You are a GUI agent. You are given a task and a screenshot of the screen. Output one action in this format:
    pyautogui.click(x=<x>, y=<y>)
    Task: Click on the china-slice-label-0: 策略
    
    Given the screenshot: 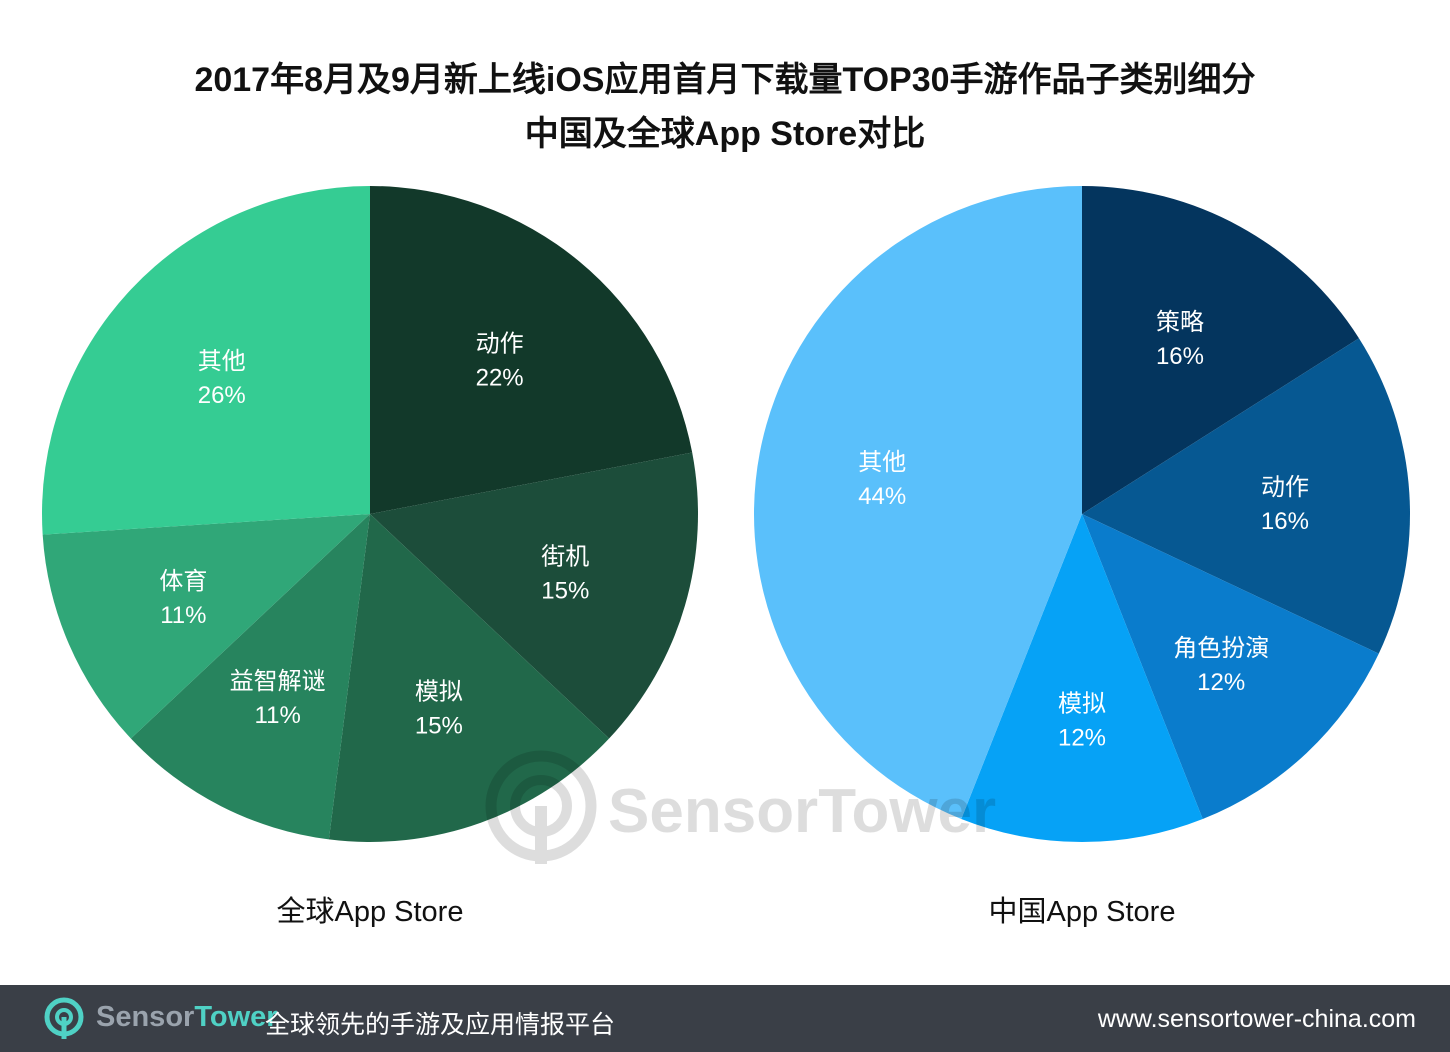 What is the action you would take?
    pyautogui.click(x=1180, y=322)
    